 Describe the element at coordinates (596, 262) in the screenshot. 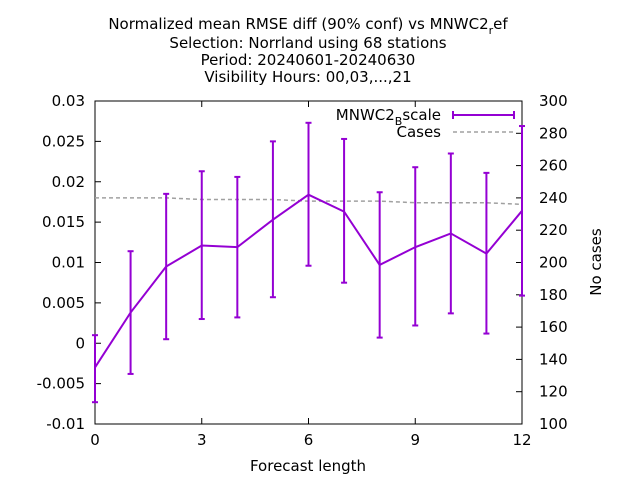

I see `y2-axis-label: No cases` at that location.